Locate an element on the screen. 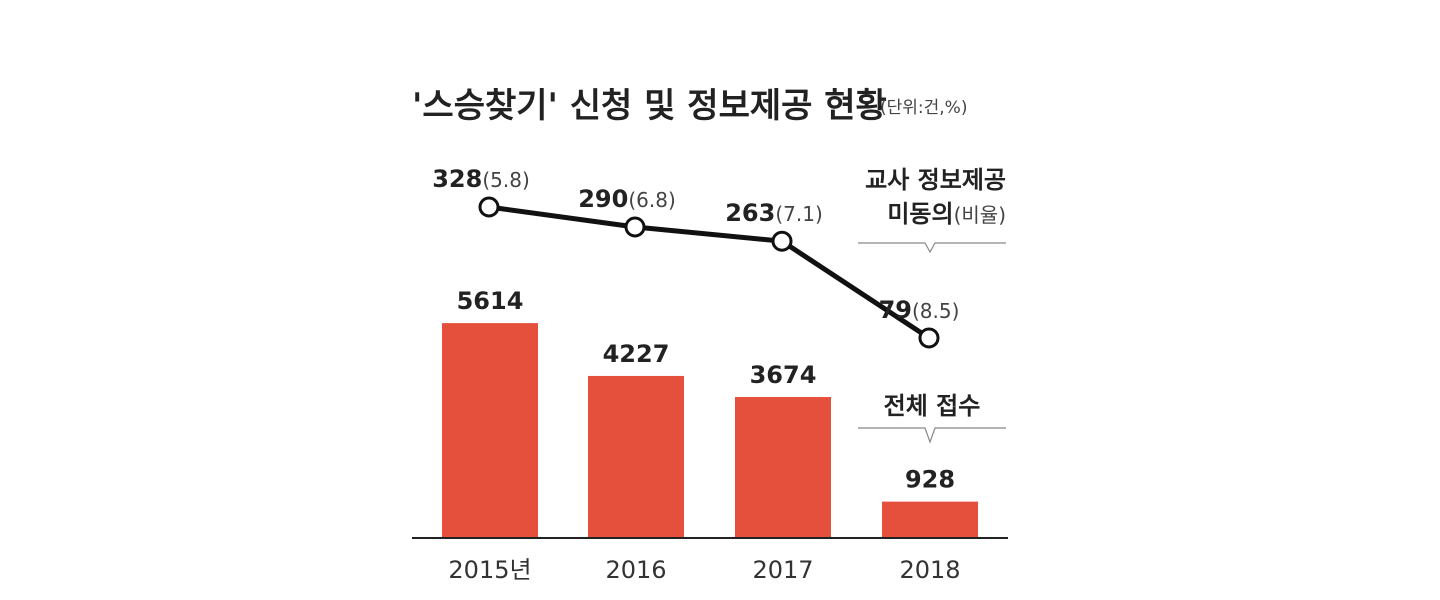  line-legend-bracket is located at coordinates (932, 248).